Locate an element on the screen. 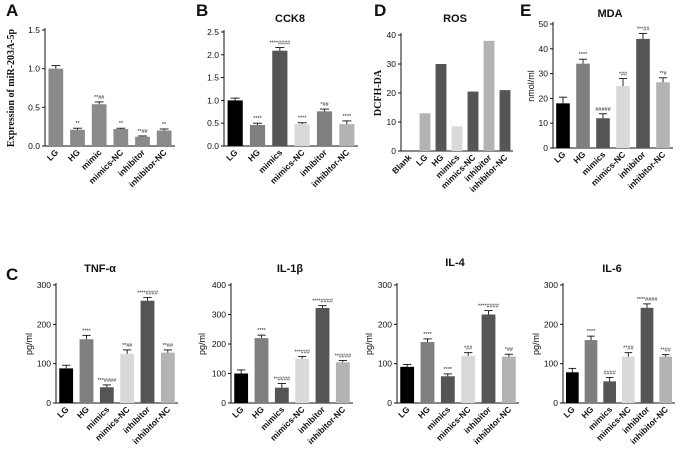  category-label-tnf: HG is located at coordinates (83, 412).